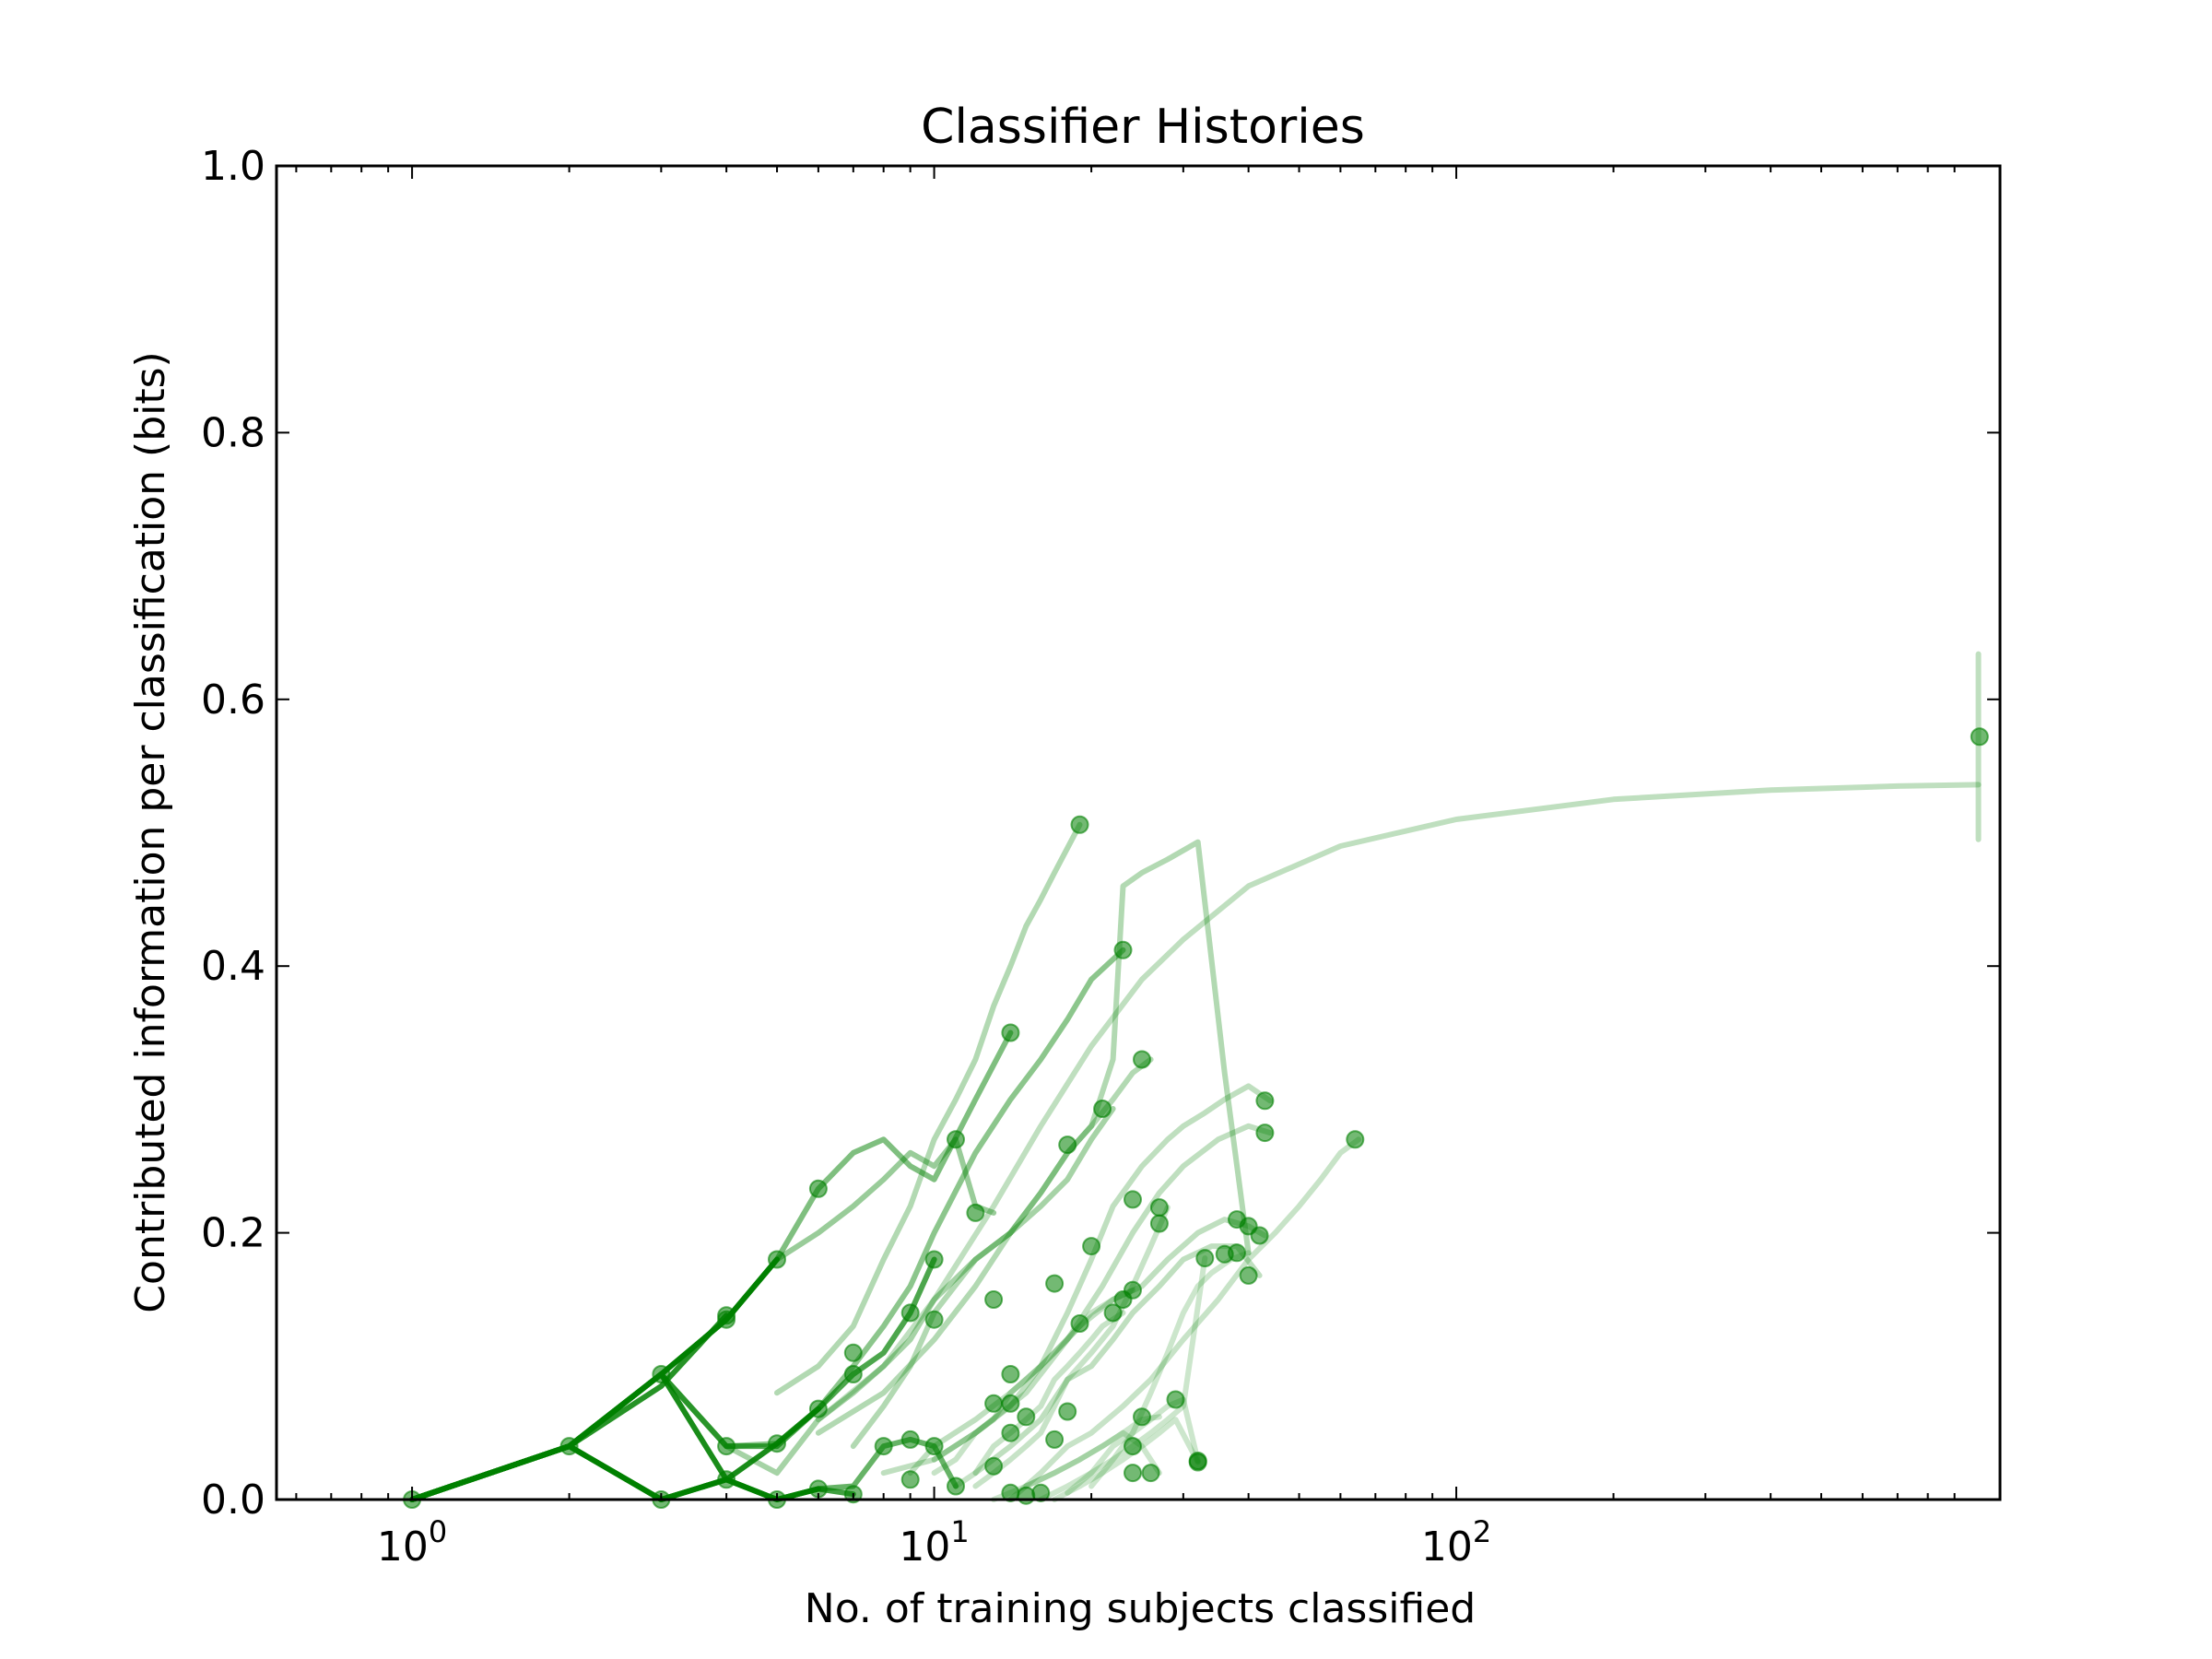 The height and width of the screenshot is (1659, 2212). What do you see at coordinates (233, 1233) in the screenshot?
I see `y-tick-label: 0.2` at bounding box center [233, 1233].